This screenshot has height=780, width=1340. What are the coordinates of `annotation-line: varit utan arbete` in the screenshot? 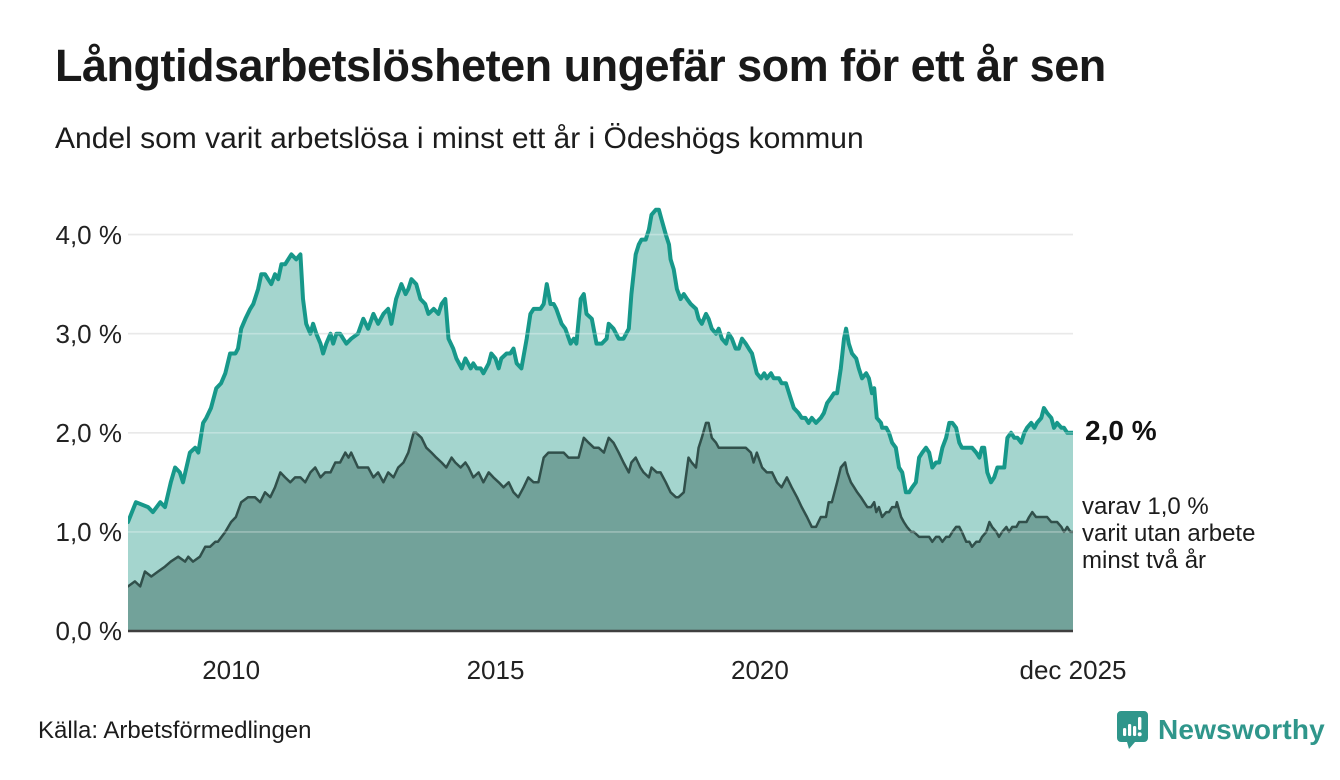 It's located at (1169, 533).